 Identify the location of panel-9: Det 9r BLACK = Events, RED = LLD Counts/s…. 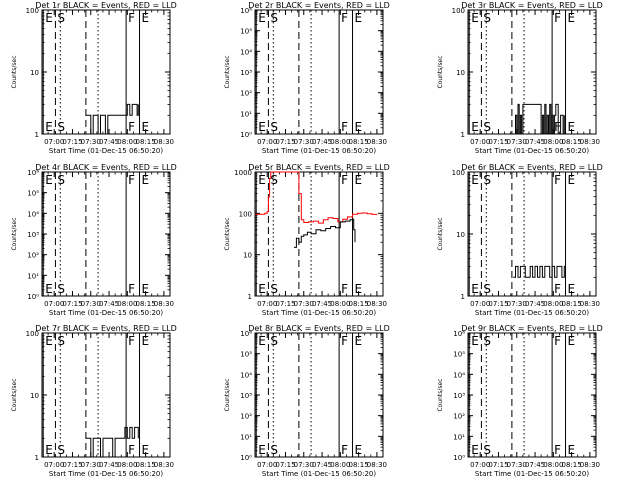
(520, 401).